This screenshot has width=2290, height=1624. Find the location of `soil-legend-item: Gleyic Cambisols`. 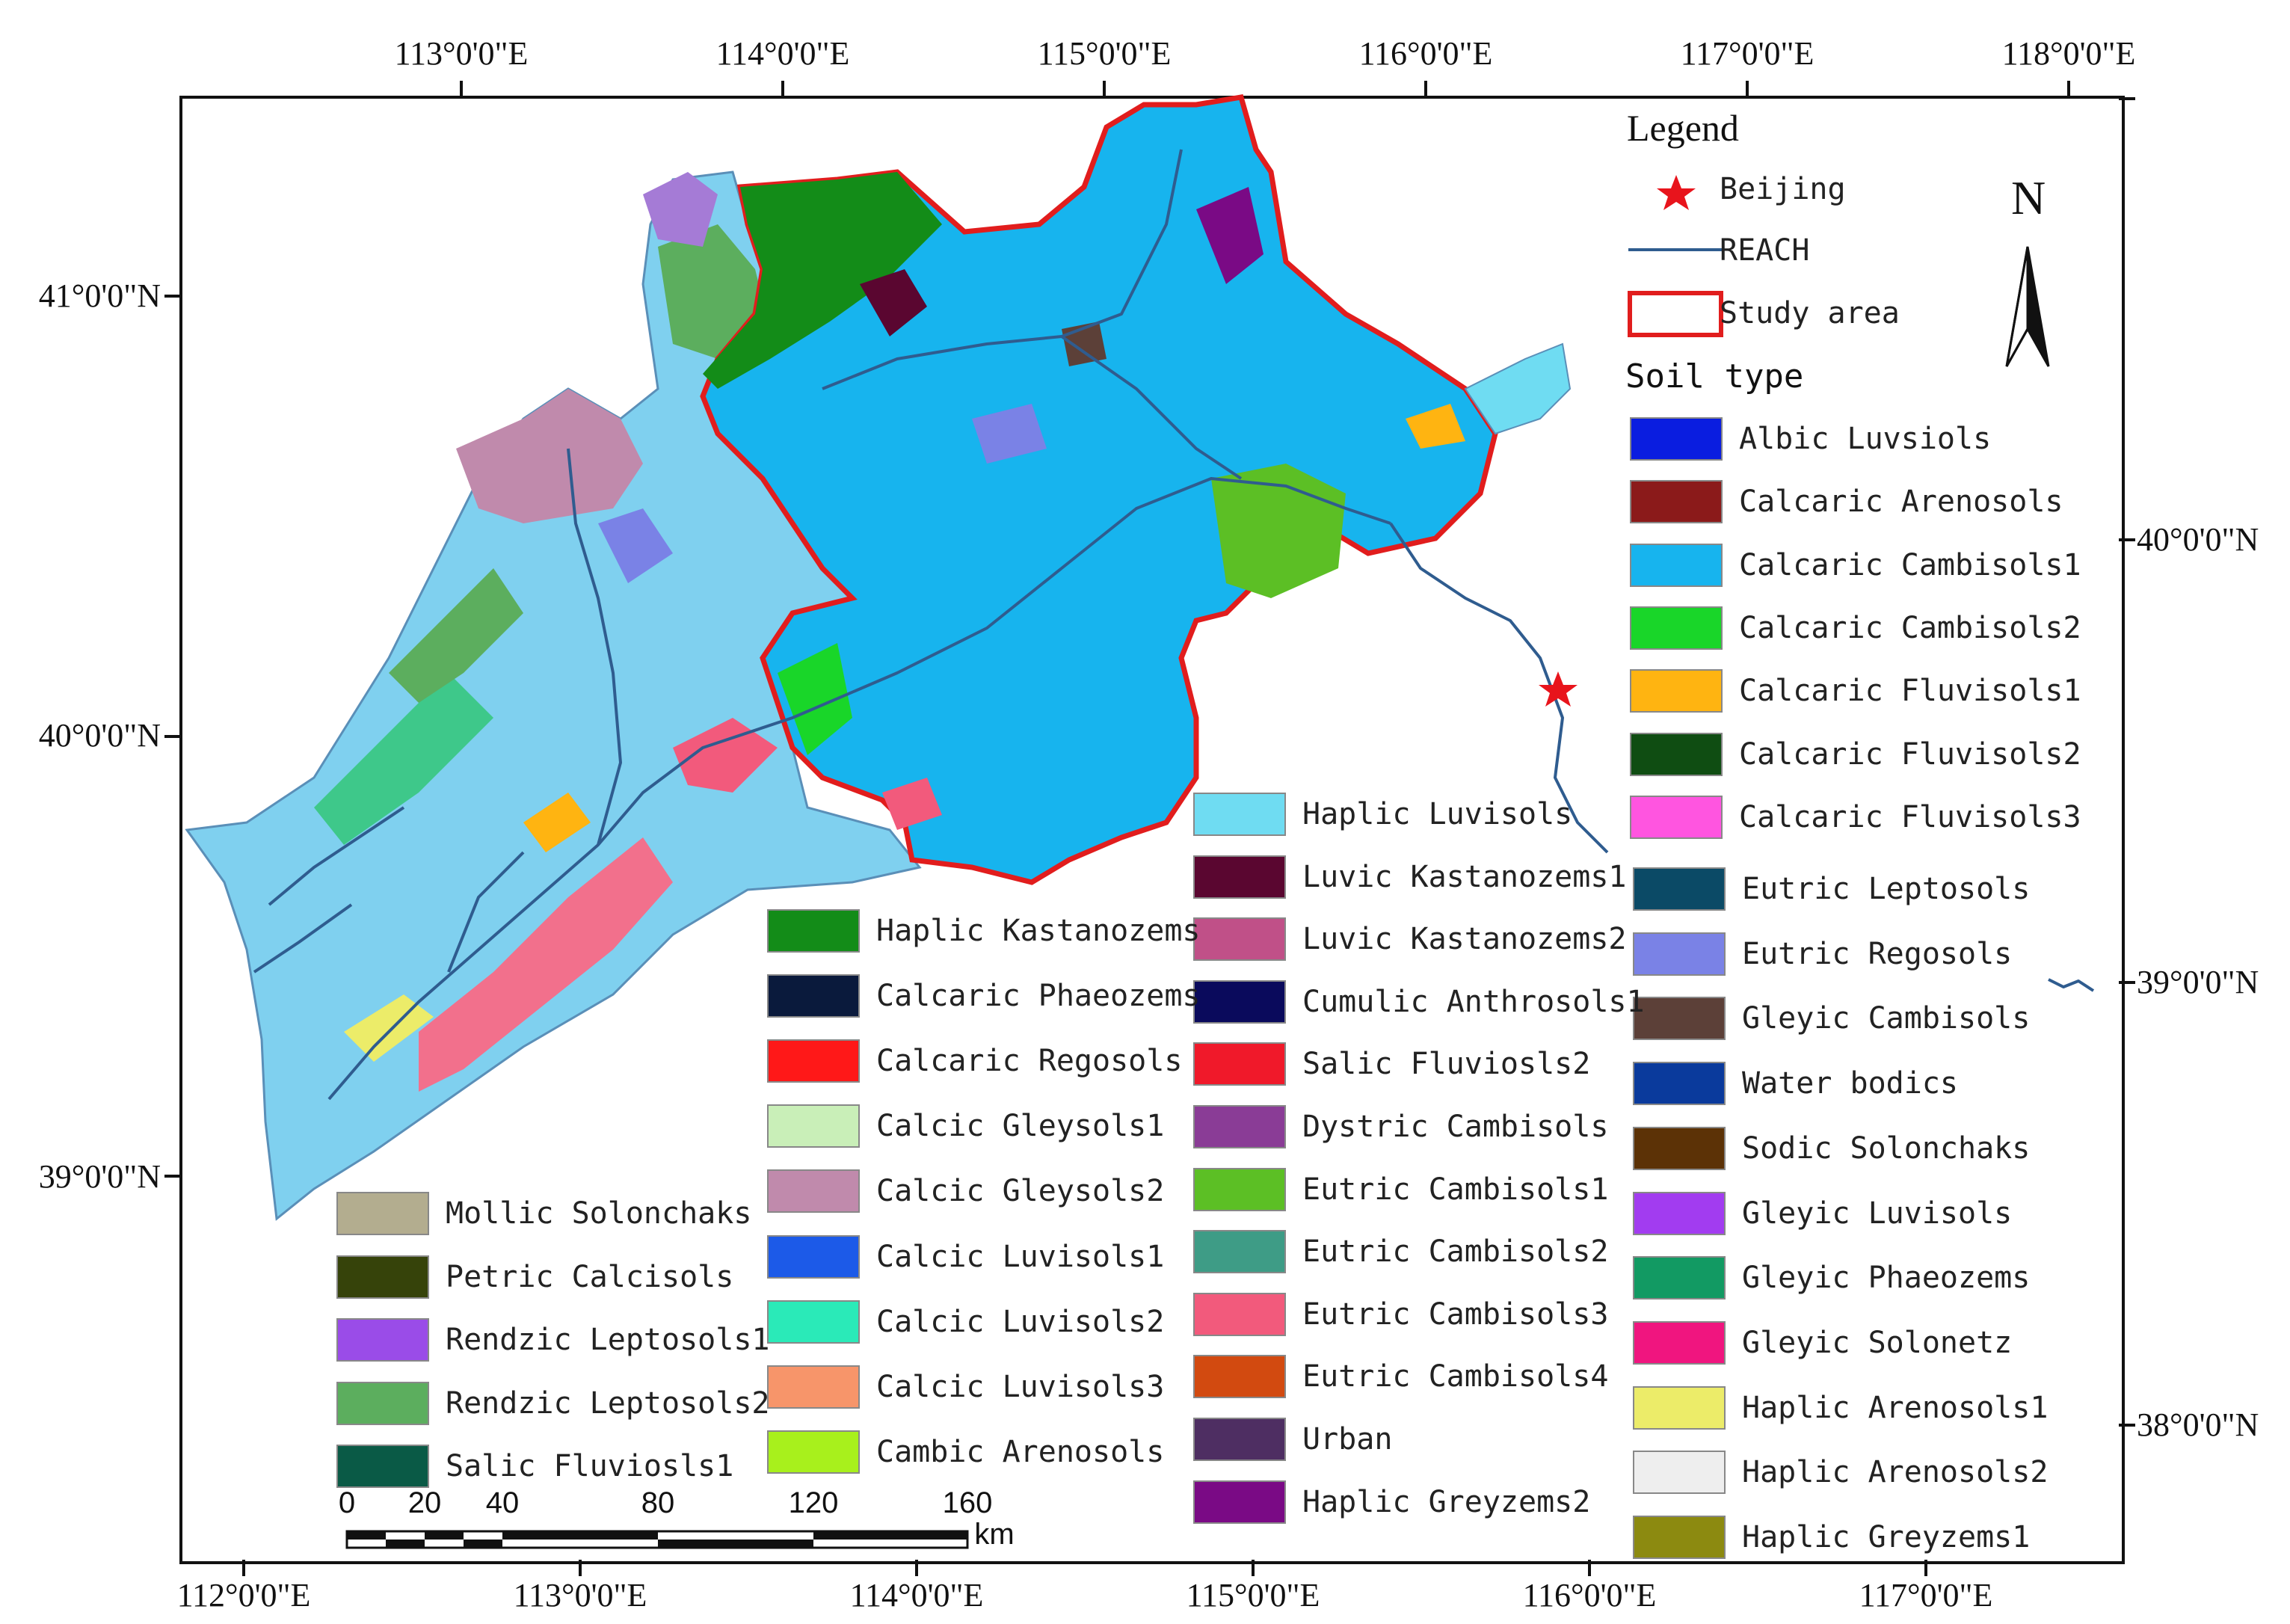

soil-legend-item: Gleyic Cambisols is located at coordinates (1832, 1018).